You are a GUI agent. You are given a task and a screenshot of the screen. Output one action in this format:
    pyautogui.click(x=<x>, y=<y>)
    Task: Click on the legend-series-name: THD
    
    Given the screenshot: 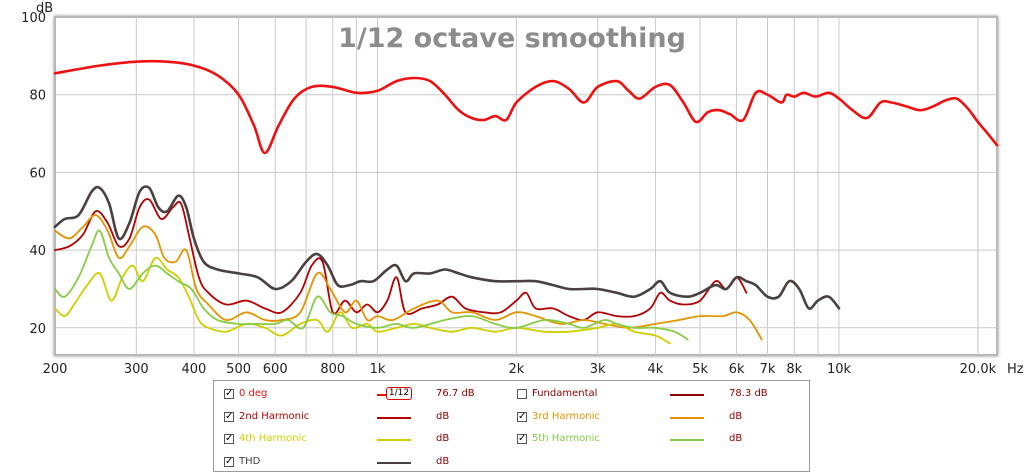 What is the action you would take?
    pyautogui.click(x=250, y=461)
    